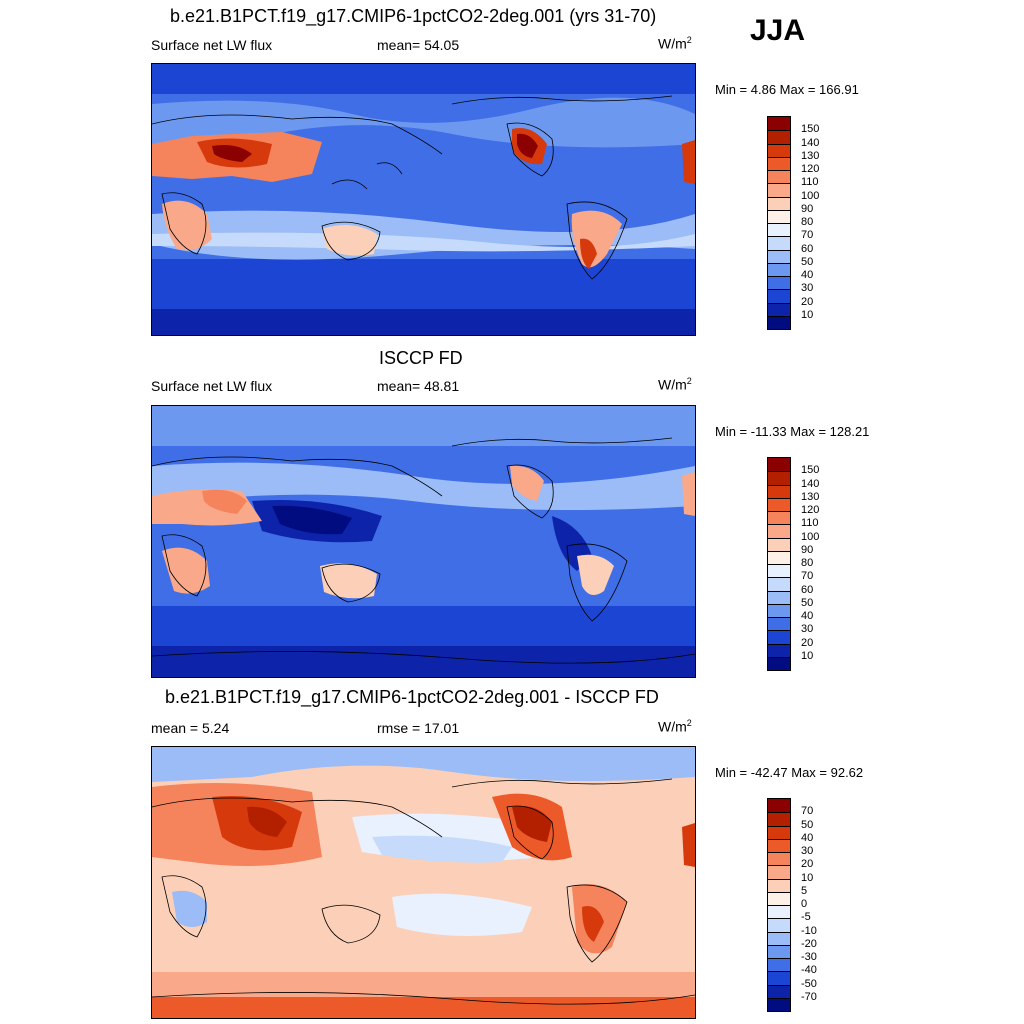  I want to click on panel2-map, so click(423, 541).